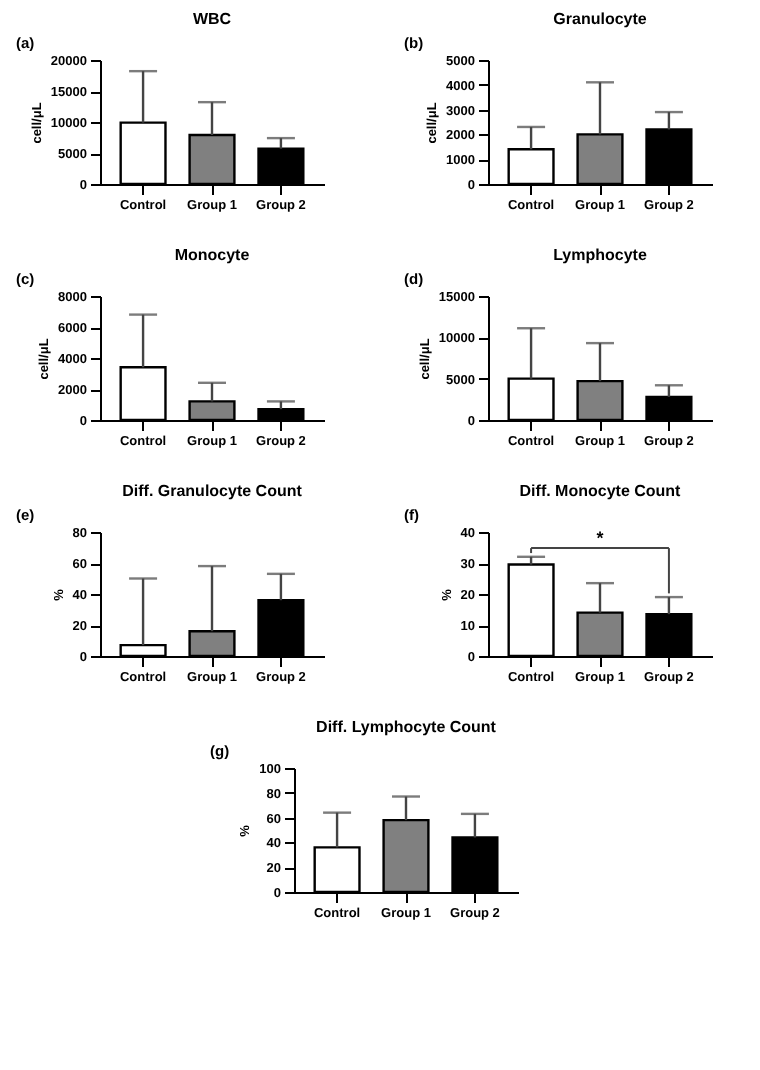 The height and width of the screenshot is (1070, 760). I want to click on chart-title: Diff. Lymphocyte Count, so click(406, 727).